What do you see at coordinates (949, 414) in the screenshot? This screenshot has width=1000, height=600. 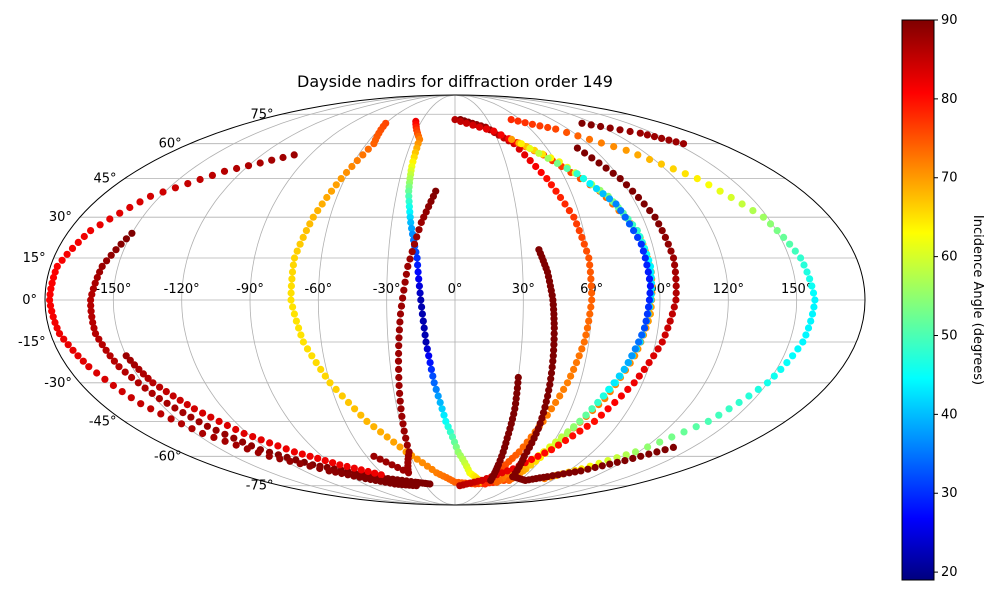 I see `colorbar-tick-label: 40` at bounding box center [949, 414].